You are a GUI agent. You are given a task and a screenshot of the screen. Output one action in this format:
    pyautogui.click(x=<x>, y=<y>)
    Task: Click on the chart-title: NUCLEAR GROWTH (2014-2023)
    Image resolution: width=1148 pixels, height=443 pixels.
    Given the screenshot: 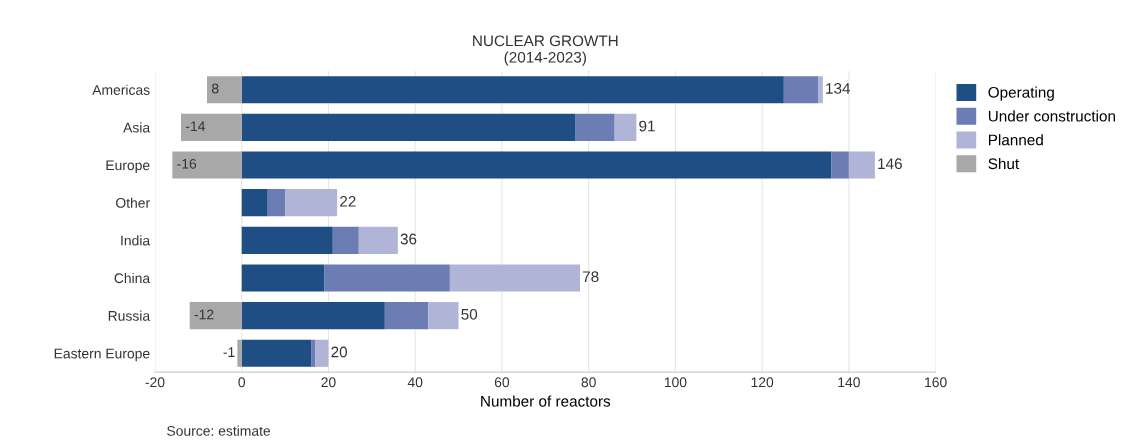 What is the action you would take?
    pyautogui.click(x=545, y=50)
    